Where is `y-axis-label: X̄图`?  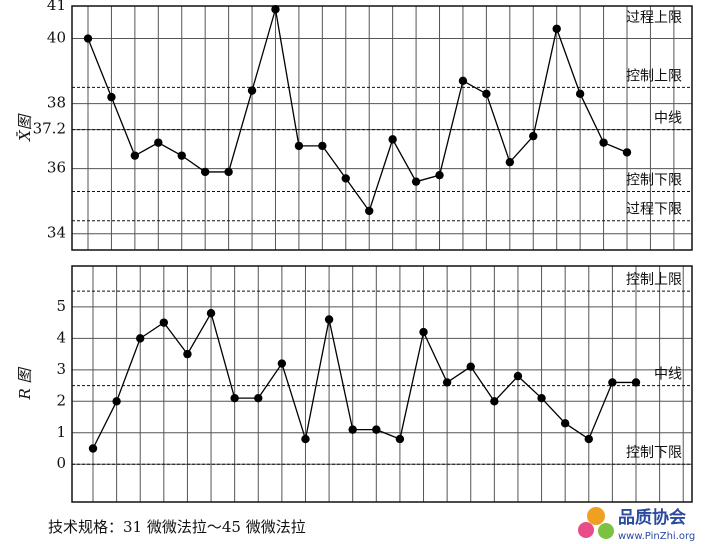 y-axis-label: X̄图 is located at coordinates (25, 127).